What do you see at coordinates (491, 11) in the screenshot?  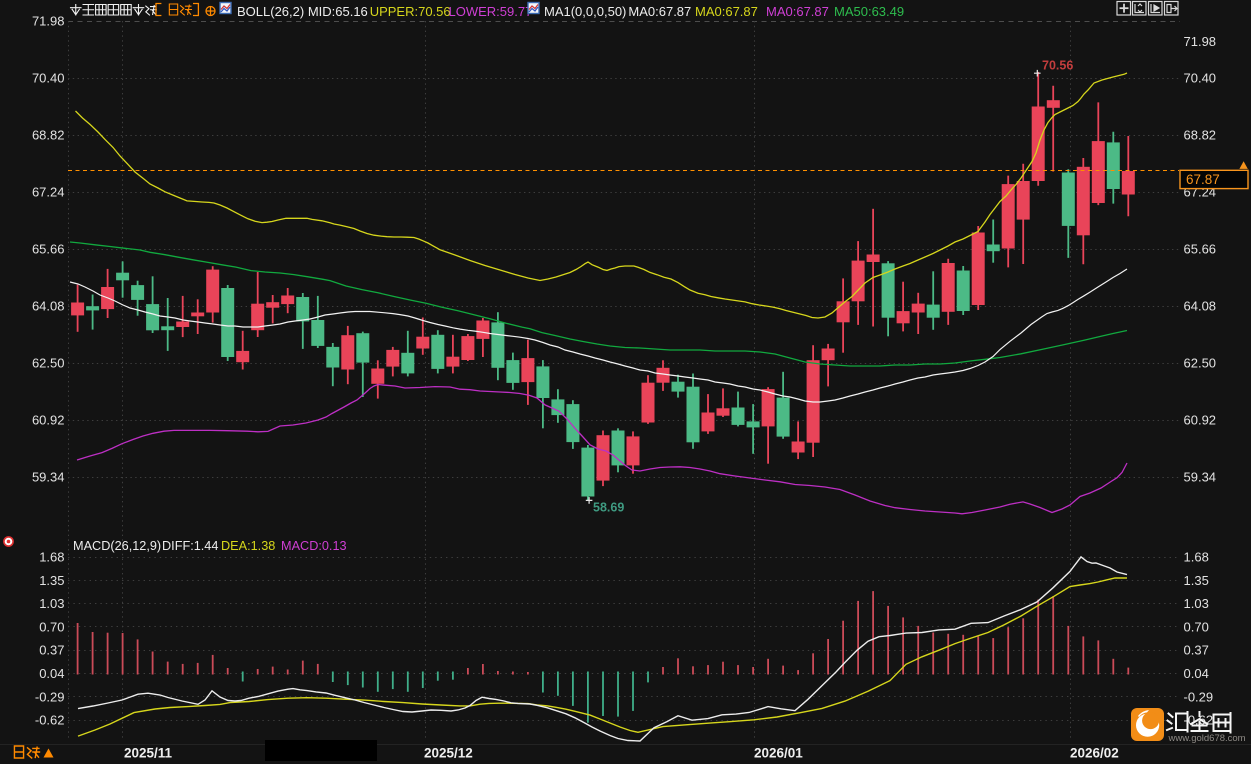 I see `svg-text: LOWER:59.77` at bounding box center [491, 11].